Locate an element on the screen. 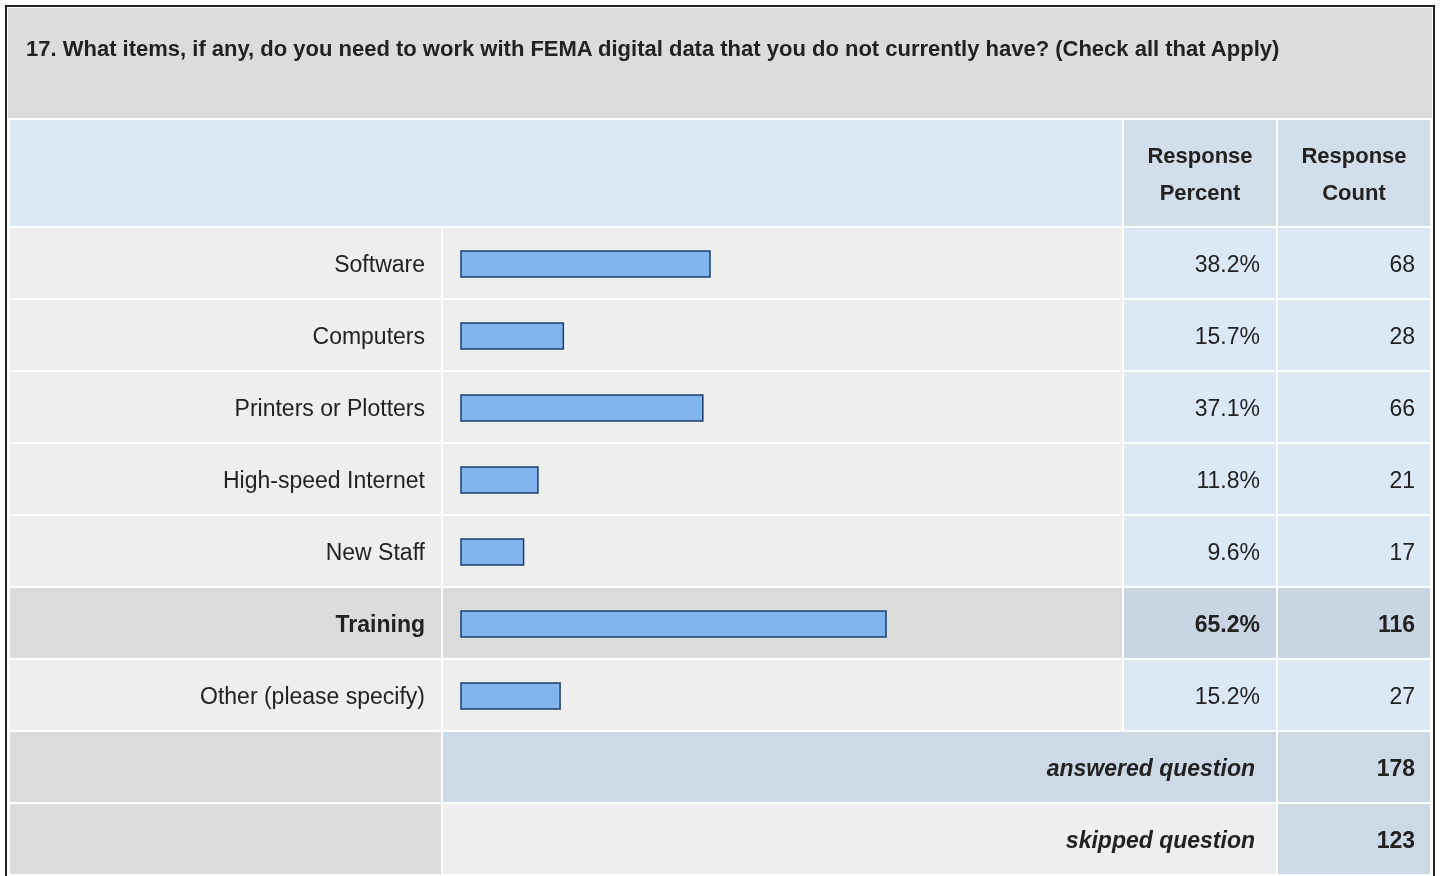  data-label: 9.6% is located at coordinates (1233, 552).